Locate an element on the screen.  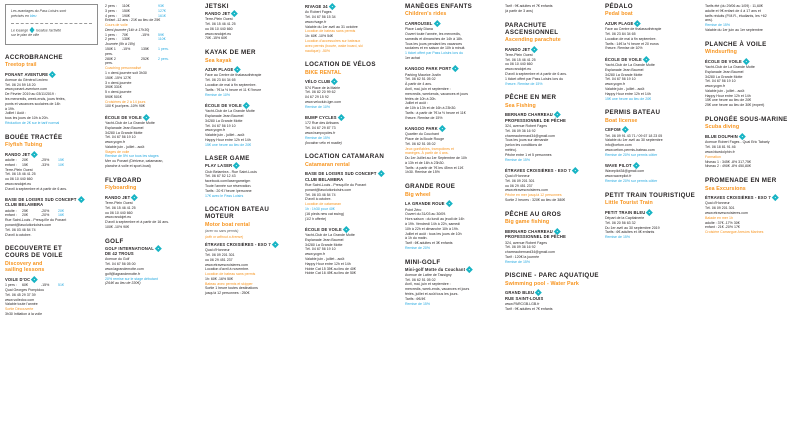
detail-line: Avenue Robert Fages - Quai Eric Tabarly is located at coordinates (737, 142).